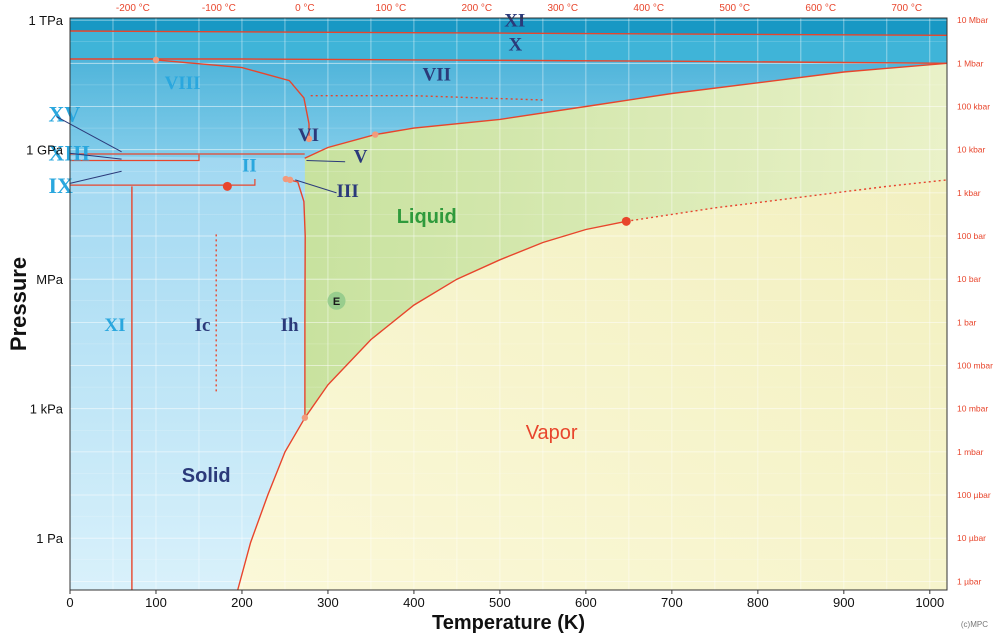 This screenshot has height=640, width=994. I want to click on label-vii: VII, so click(437, 75).